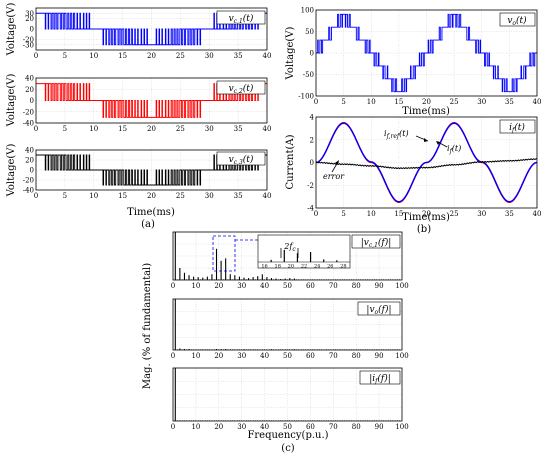 Image resolution: width=550 pixels, height=458 pixels. What do you see at coordinates (291, 267) in the screenshot?
I see `inset-tick-label: 20` at bounding box center [291, 267].